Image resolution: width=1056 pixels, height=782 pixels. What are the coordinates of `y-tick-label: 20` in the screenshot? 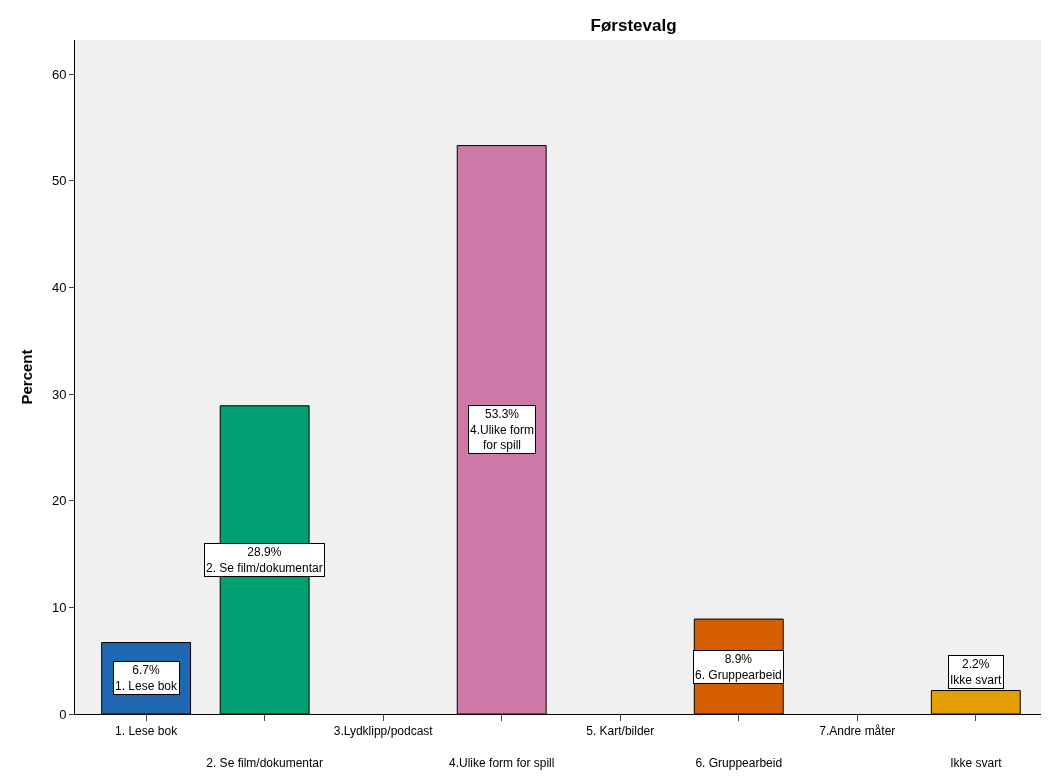 It's located at (59, 501).